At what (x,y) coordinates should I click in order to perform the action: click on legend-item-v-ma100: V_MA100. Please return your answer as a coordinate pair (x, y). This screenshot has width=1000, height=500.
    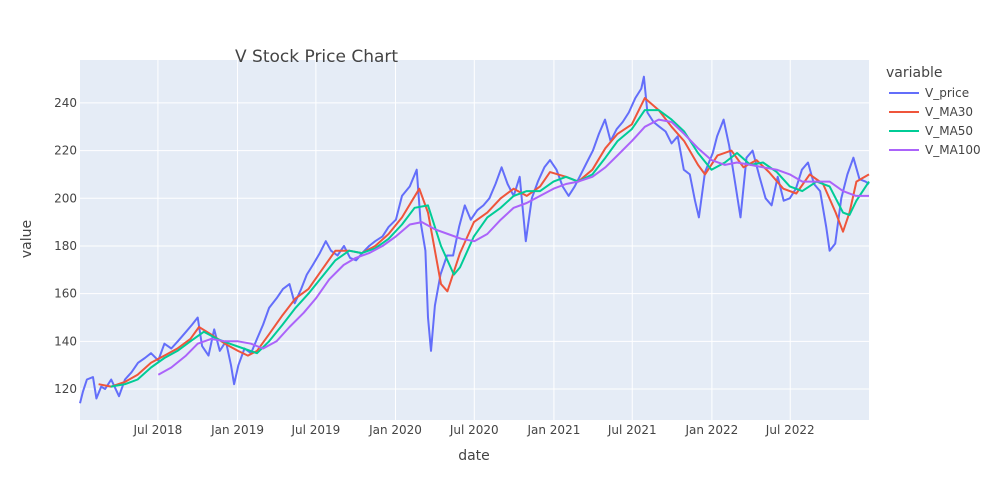
    Looking at the image, I should click on (935, 150).